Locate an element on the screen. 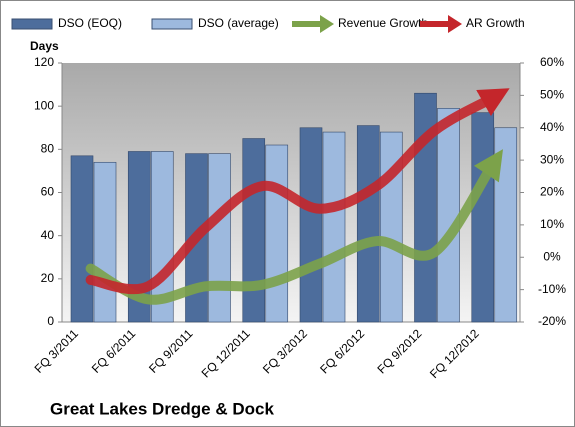 This screenshot has height=427, width=575. y2-tick-label: -10% is located at coordinates (552, 289).